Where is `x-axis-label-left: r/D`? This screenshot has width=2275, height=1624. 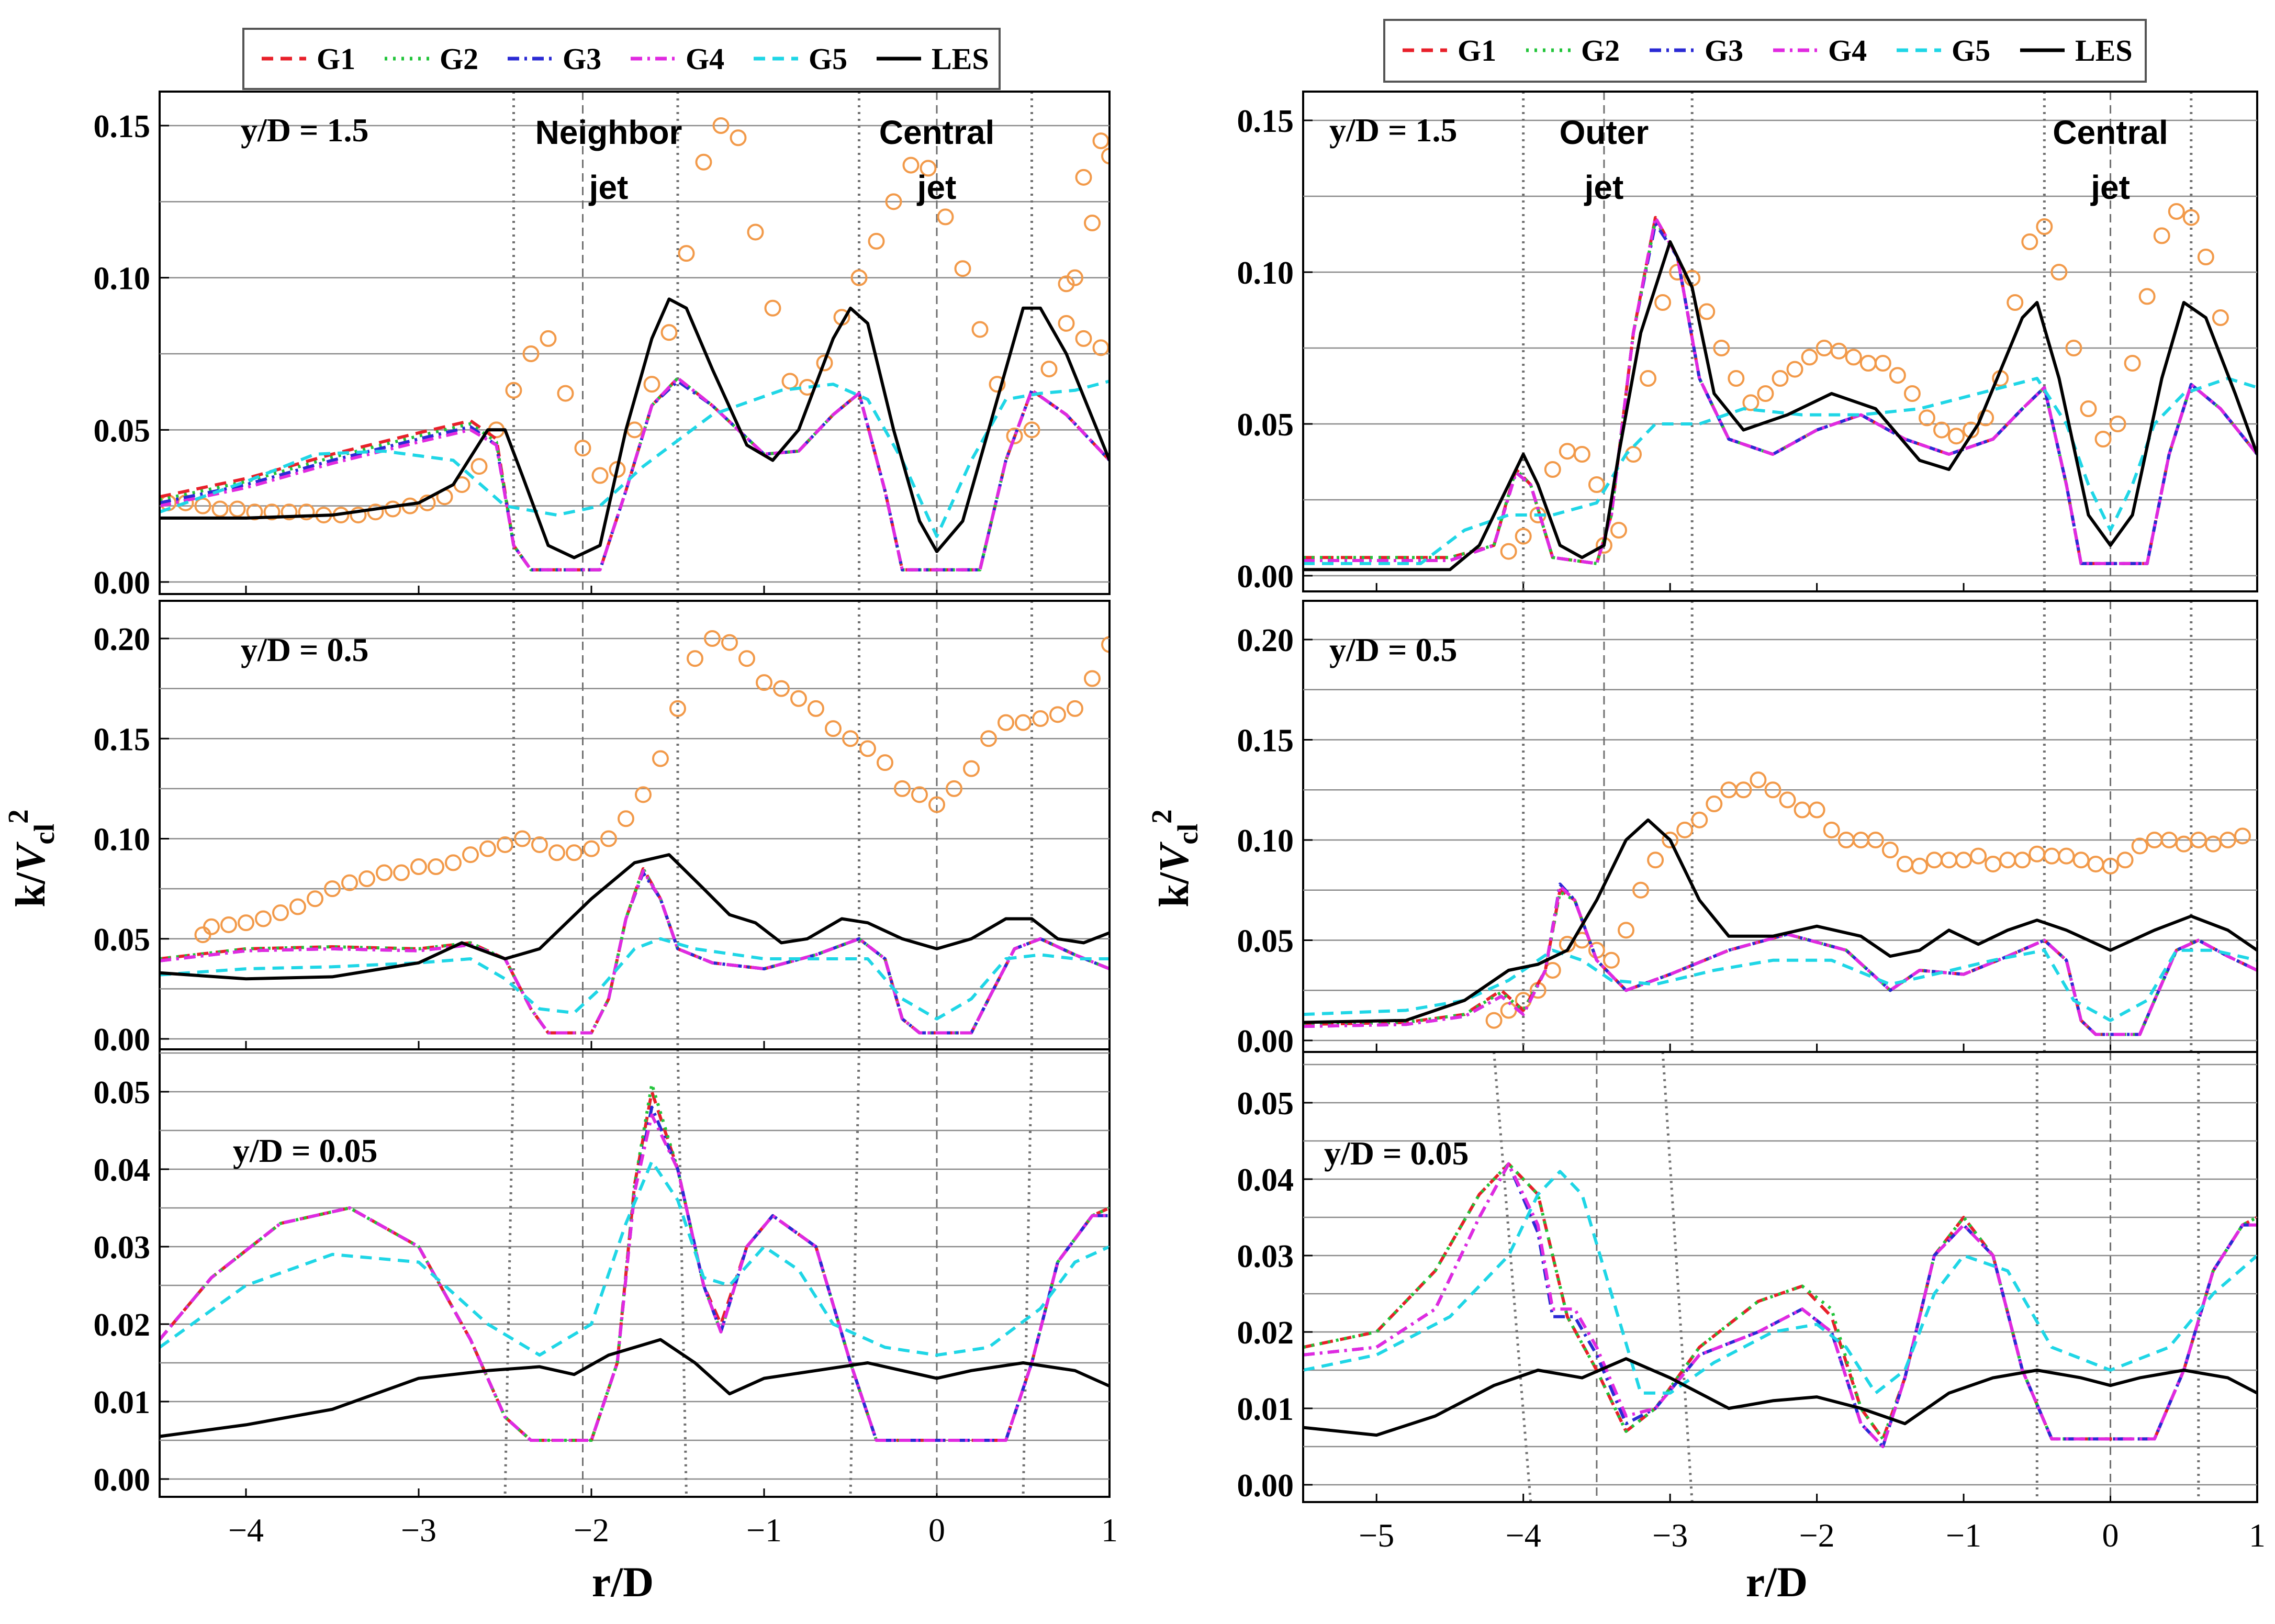 x-axis-label-left: r/D is located at coordinates (623, 1582).